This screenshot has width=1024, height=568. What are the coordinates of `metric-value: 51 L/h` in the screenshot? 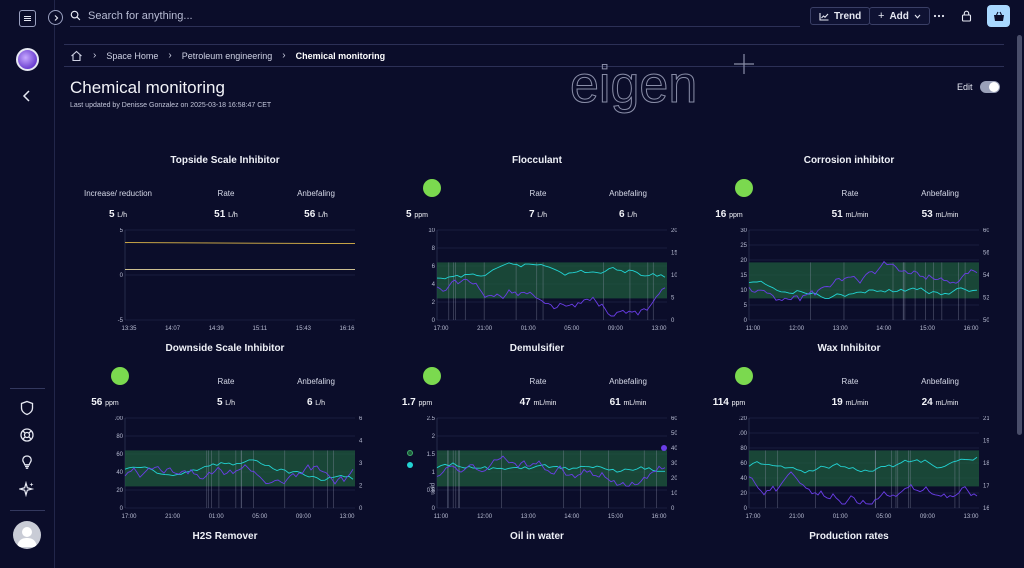 It's located at (226, 214).